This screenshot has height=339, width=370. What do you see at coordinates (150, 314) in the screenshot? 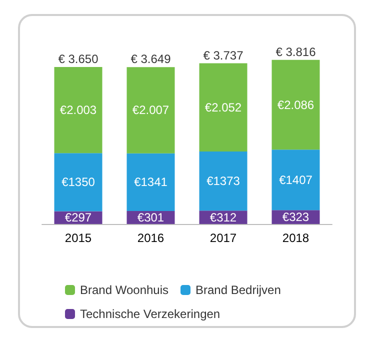
I see `legend-label: Technische Verzekeringen` at bounding box center [150, 314].